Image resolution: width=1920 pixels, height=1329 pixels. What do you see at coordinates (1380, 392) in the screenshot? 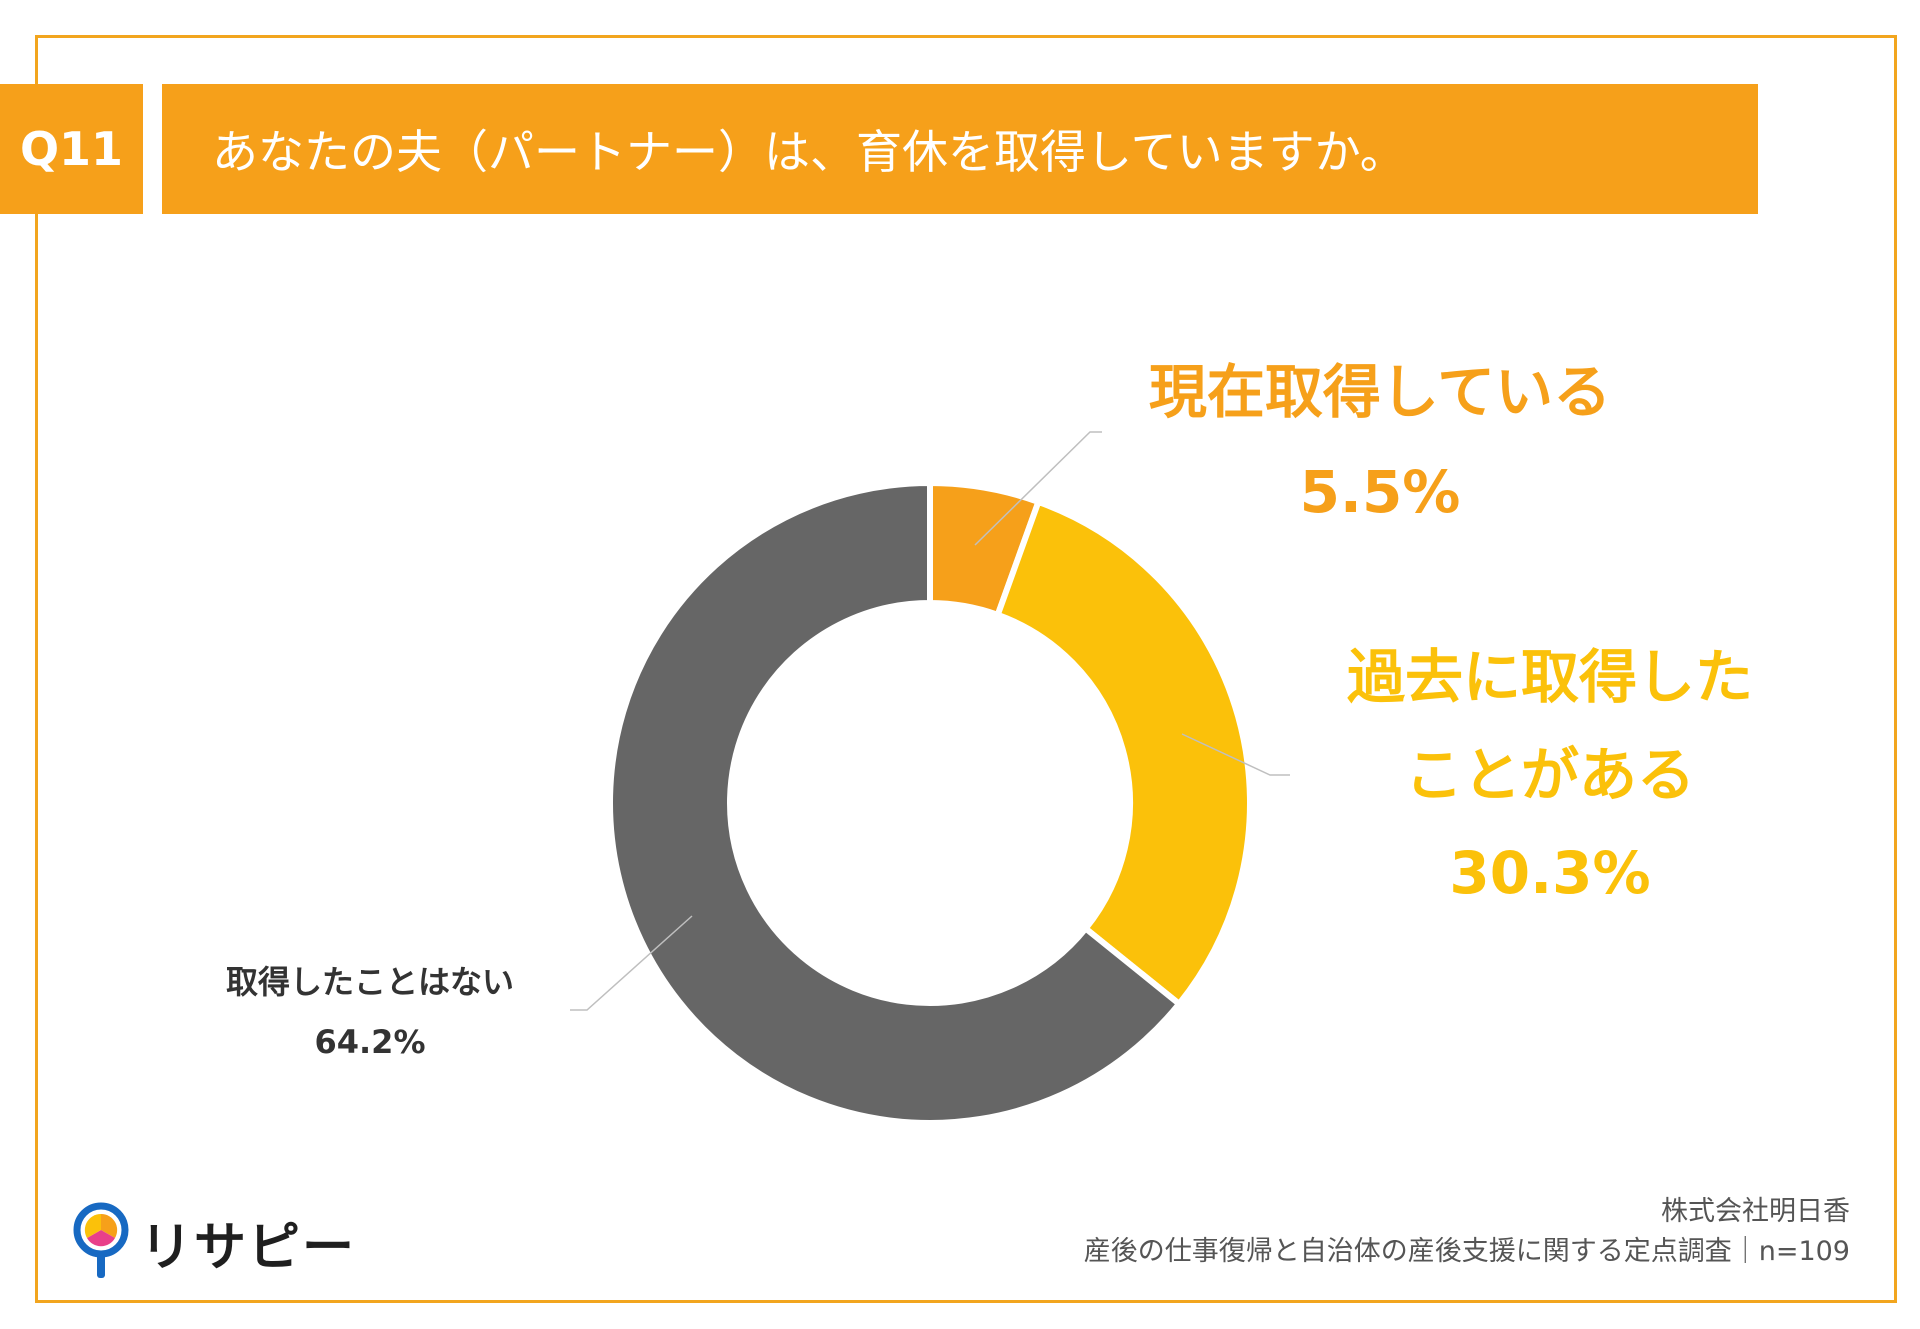
I see `label-current-category: 現在取得している` at bounding box center [1380, 392].